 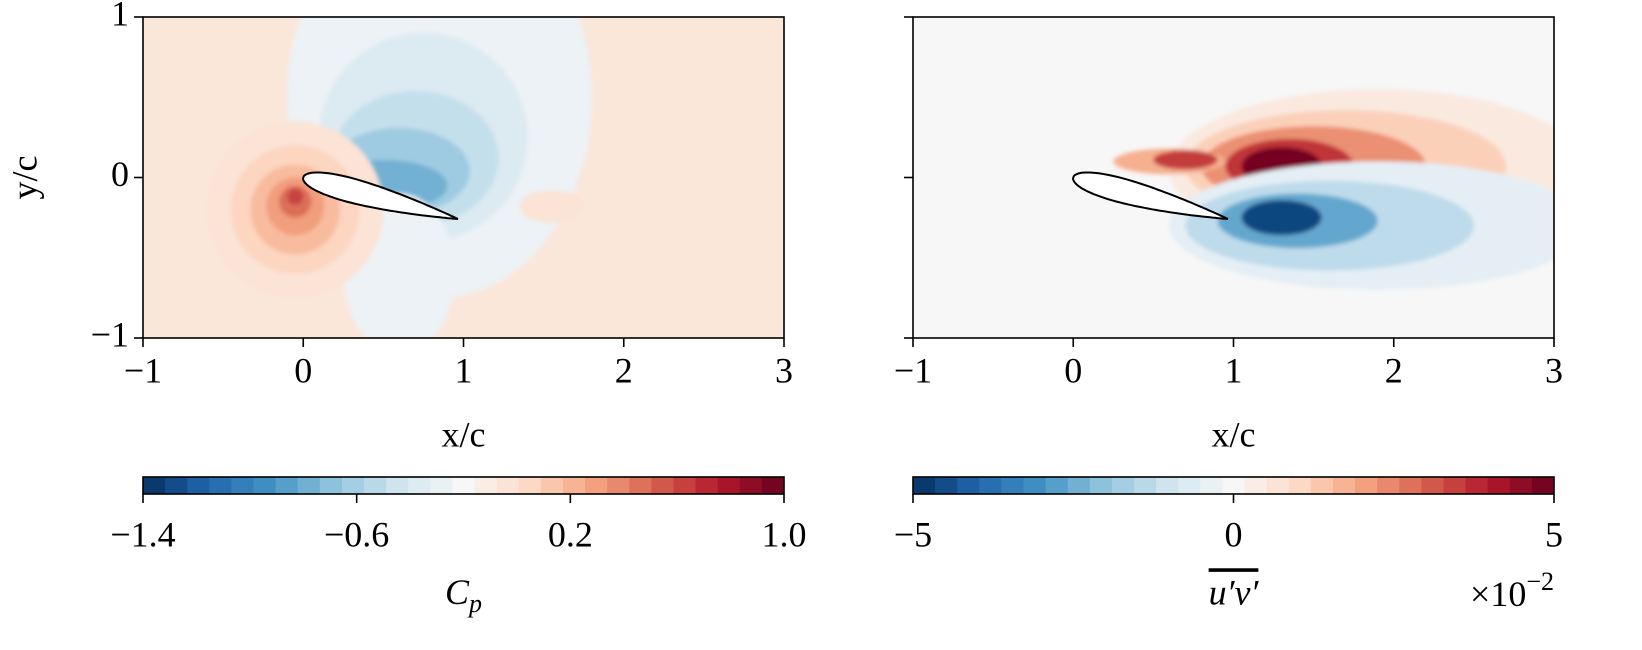 What do you see at coordinates (356, 534) in the screenshot?
I see `colorbar-tick-label: −0.6` at bounding box center [356, 534].